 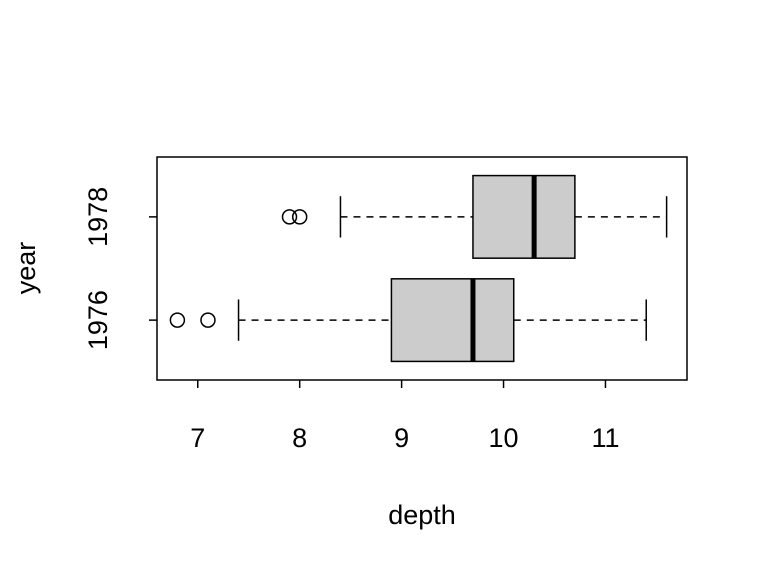 What do you see at coordinates (504, 438) in the screenshot?
I see `x-tick-label: 10` at bounding box center [504, 438].